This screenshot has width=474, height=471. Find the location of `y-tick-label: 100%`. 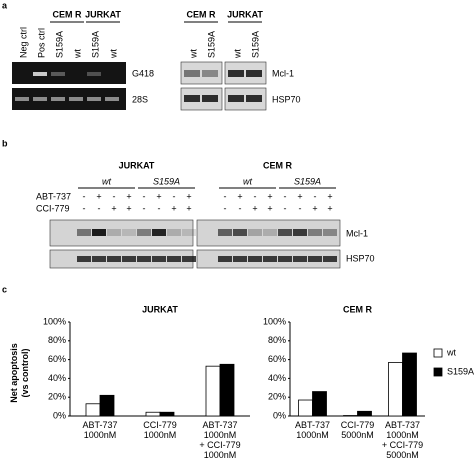

y-tick-label: 100% is located at coordinates (274, 321).